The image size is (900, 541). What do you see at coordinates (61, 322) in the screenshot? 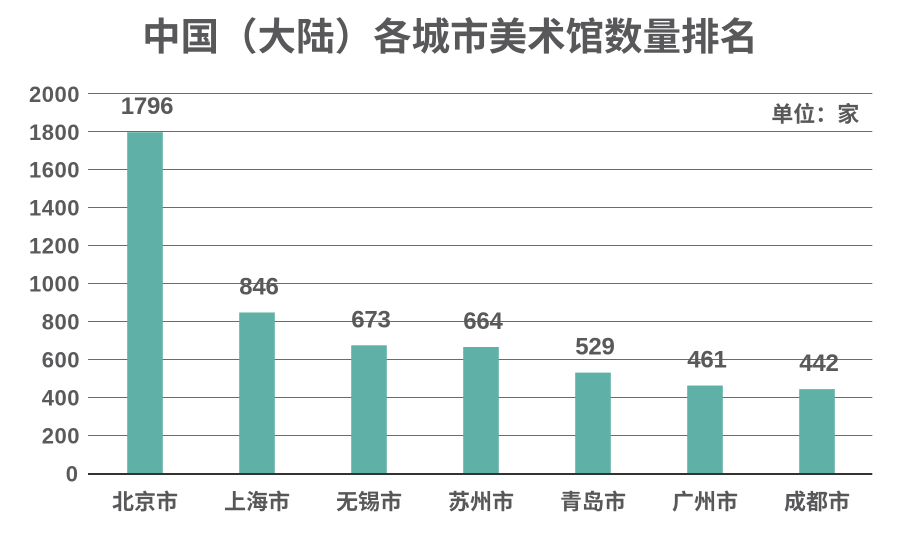
I see `svg-text: 800` at bounding box center [61, 322].